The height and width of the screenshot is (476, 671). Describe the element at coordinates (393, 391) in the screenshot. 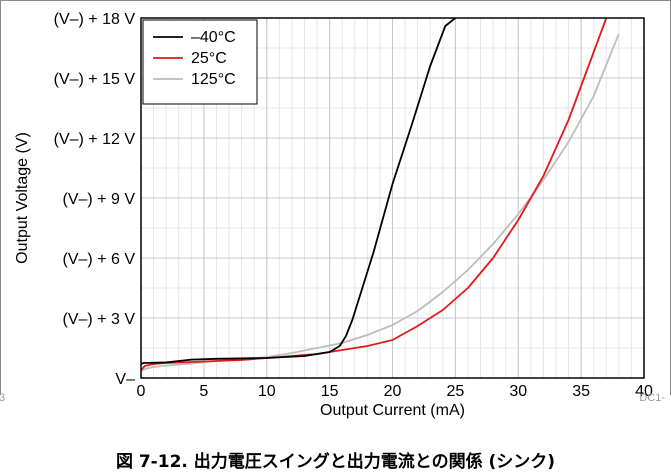

I see `x-tick-label: 20` at that location.